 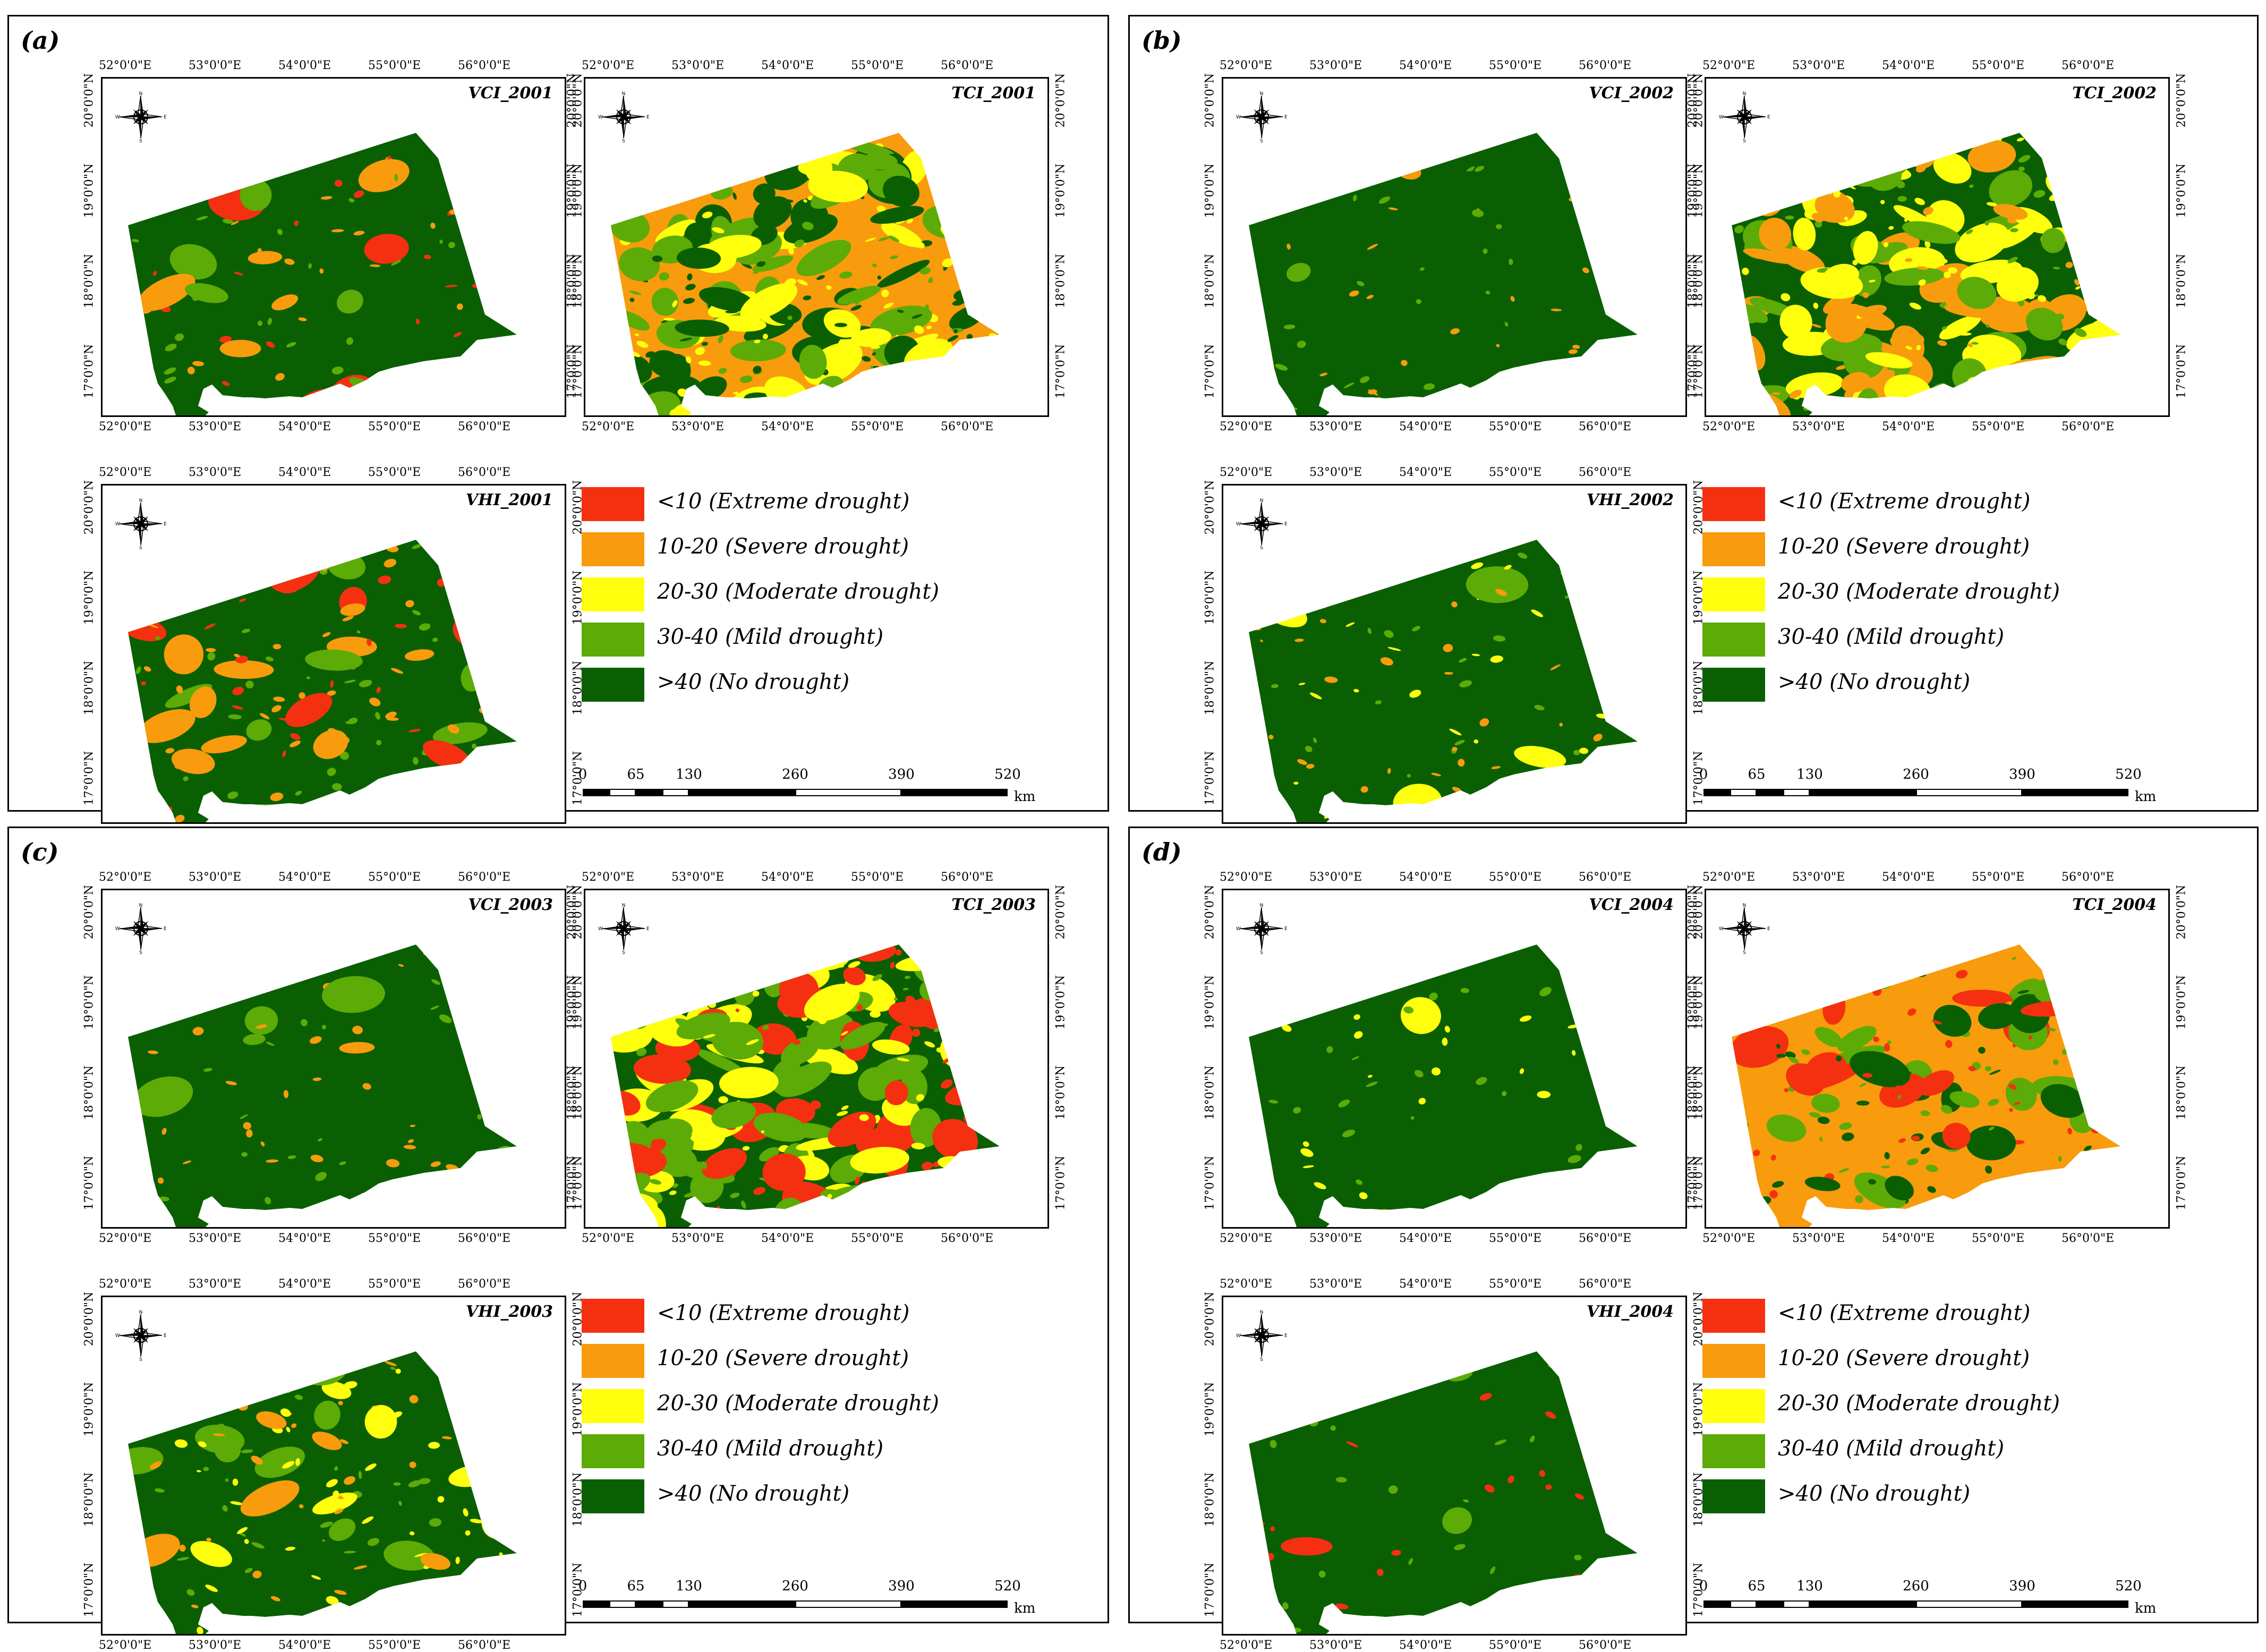 I want to click on map-frame: TCI_2003 N E W S, so click(x=816, y=1059).